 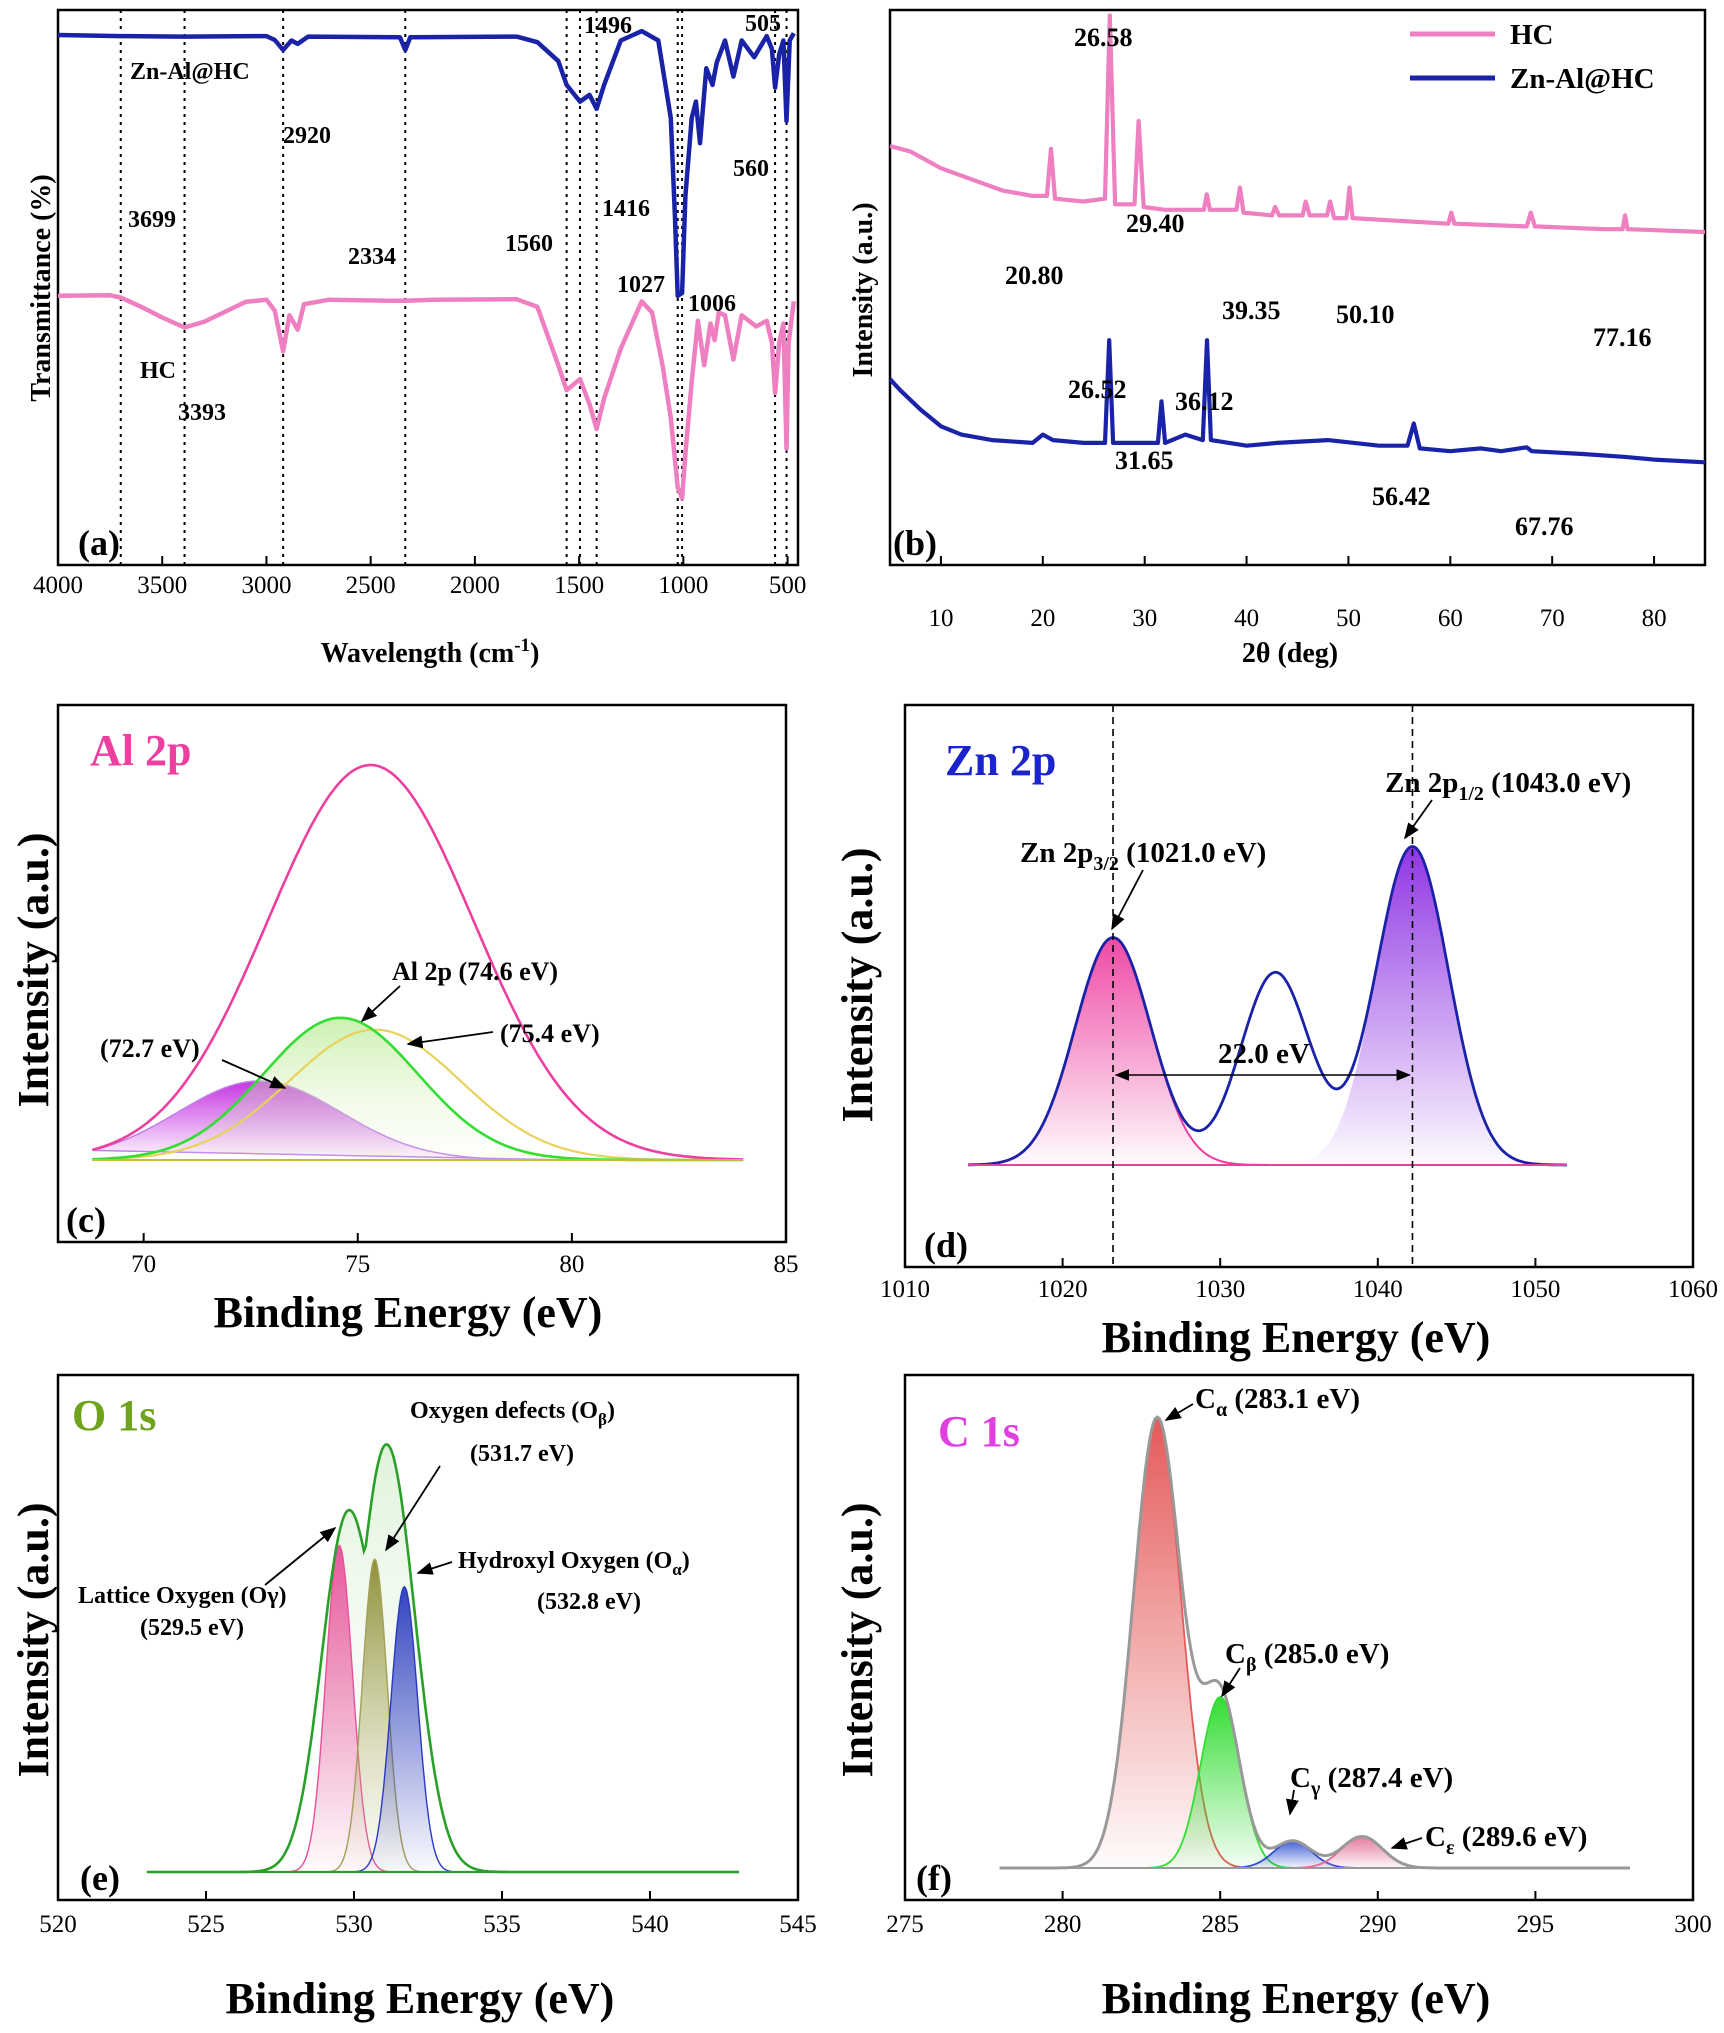 What do you see at coordinates (475, 971) in the screenshot?
I see `panel-c-ann-main: Al 2p (74.6 eV)` at bounding box center [475, 971].